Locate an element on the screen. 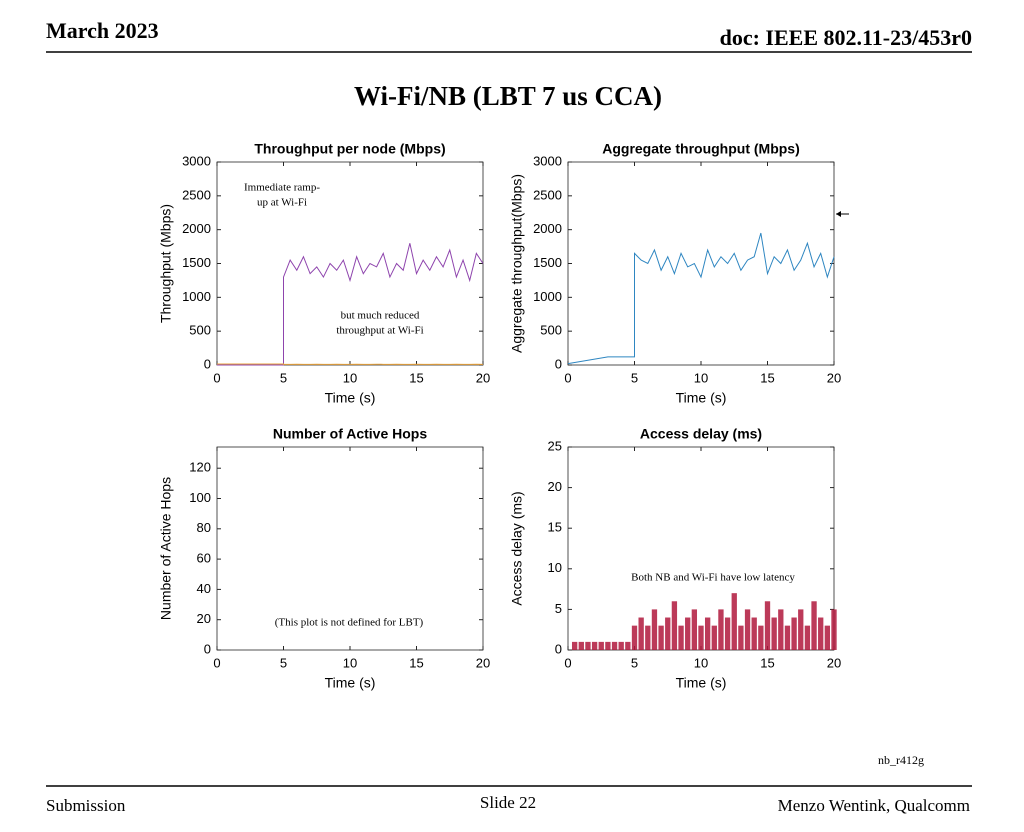  y-tick-label: 3000 is located at coordinates (547, 160).